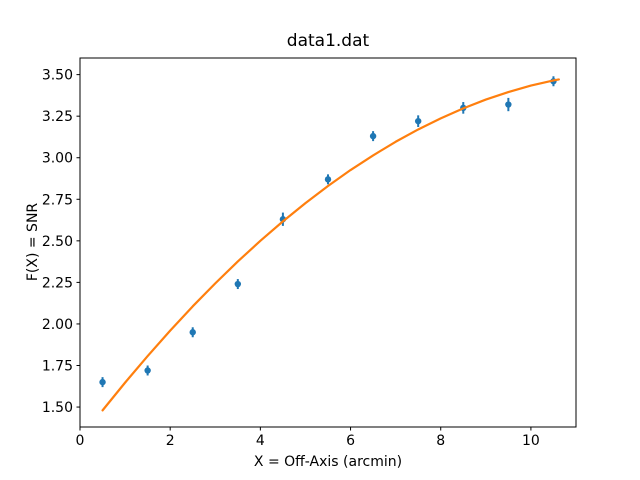 The image size is (640, 480). Describe the element at coordinates (57, 159) in the screenshot. I see `y-tick-label: 3.00` at that location.